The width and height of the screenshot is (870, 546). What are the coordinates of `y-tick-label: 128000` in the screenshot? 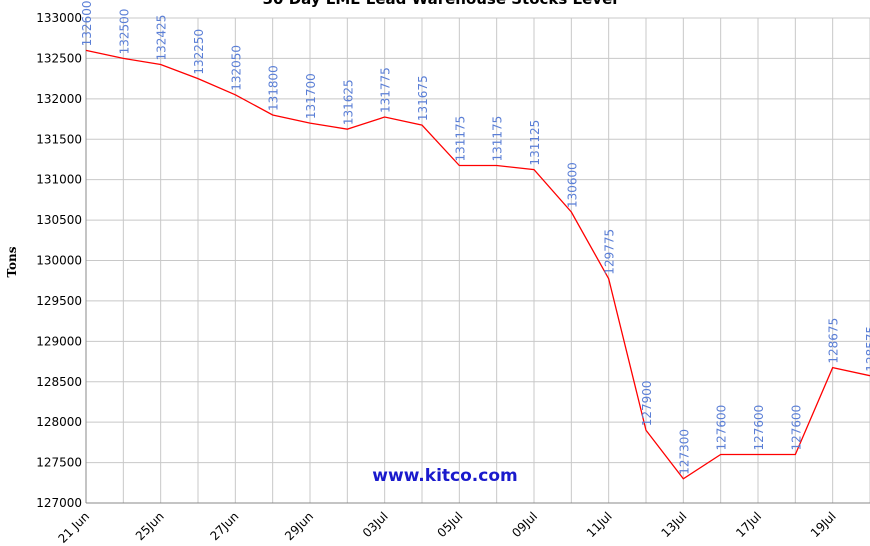 It's located at (59, 422).